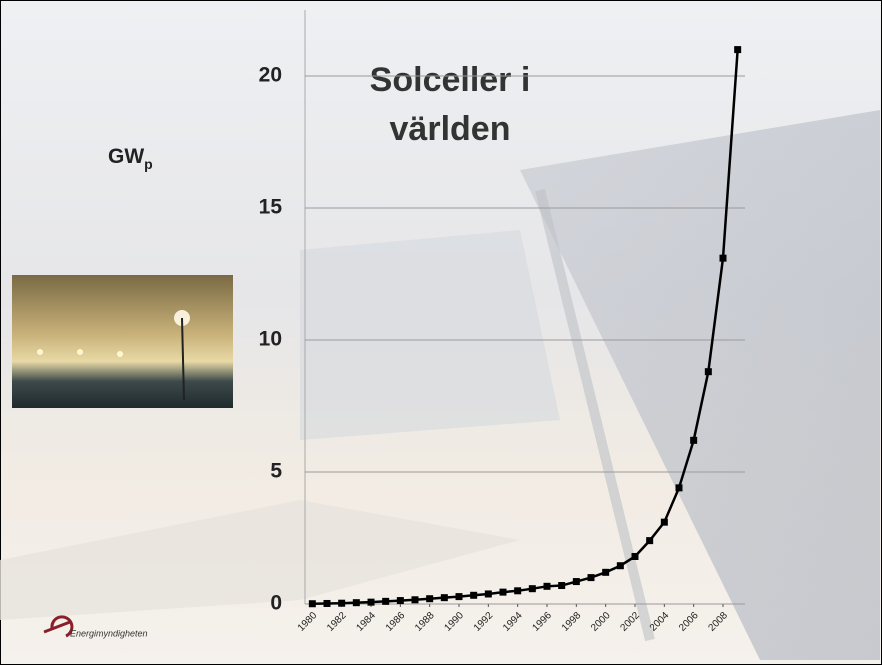  I want to click on lamp-post, so click(183, 359).